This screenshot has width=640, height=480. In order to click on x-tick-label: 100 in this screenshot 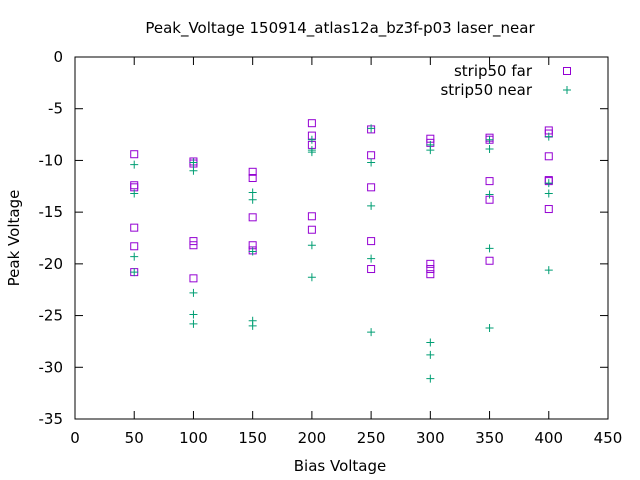, I will do `click(193, 438)`.